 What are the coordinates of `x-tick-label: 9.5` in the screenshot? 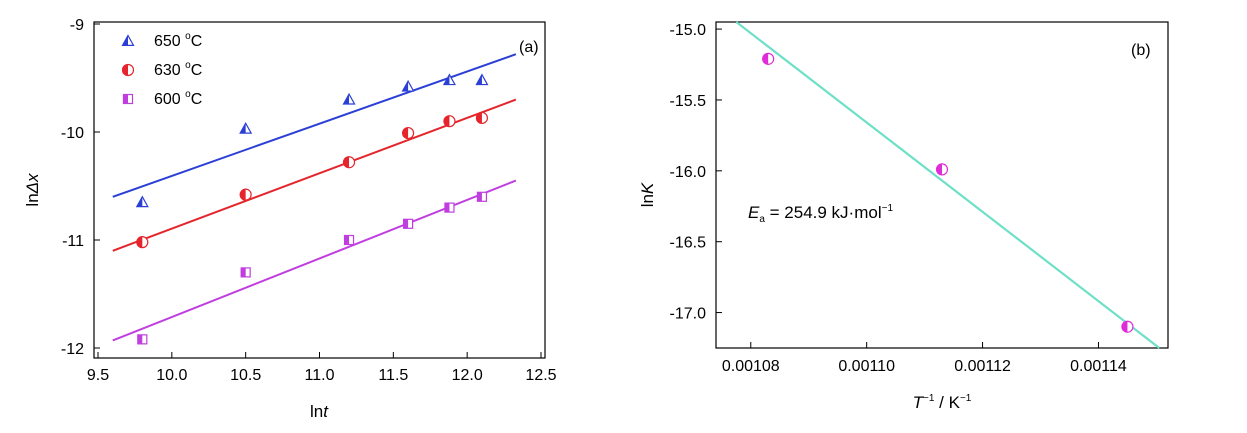 It's located at (98, 375).